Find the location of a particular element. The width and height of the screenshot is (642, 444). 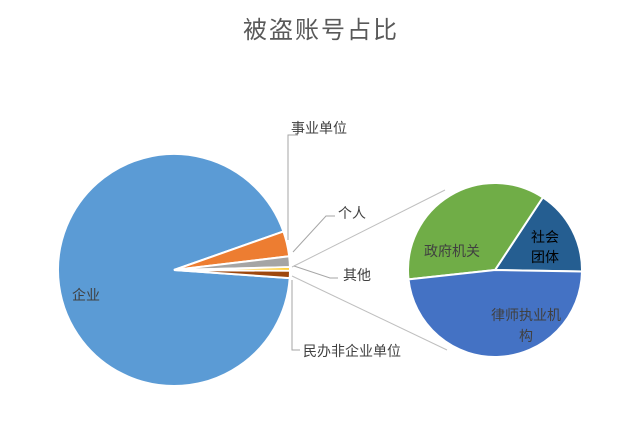

label-shiye: 事业单位 is located at coordinates (319, 129).